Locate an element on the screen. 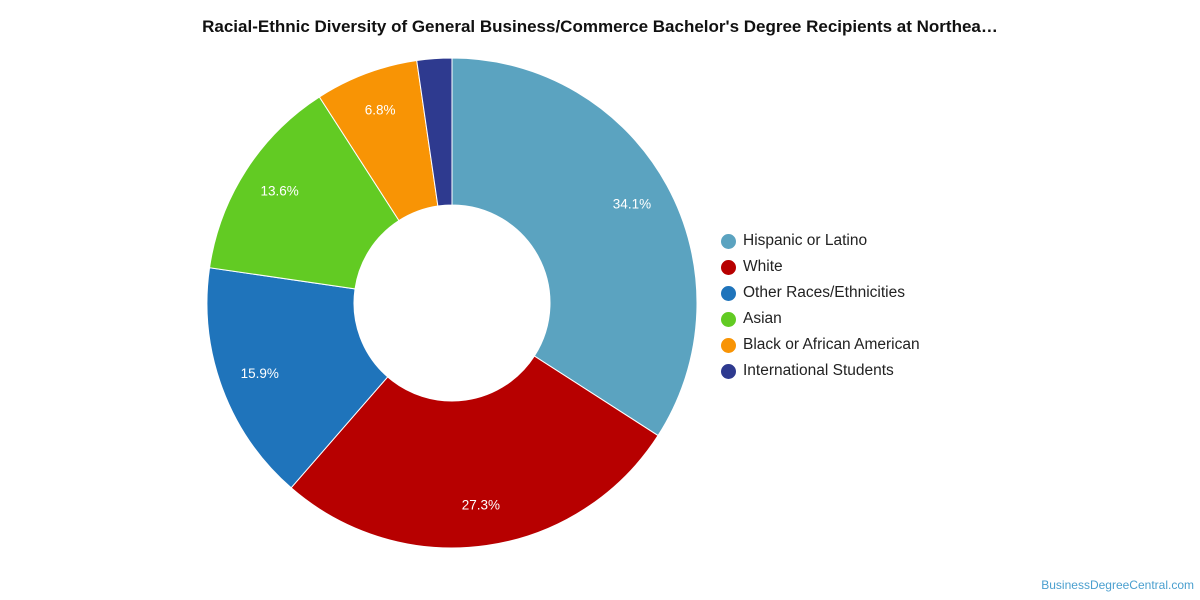 The image size is (1200, 600). legend-item: International Students is located at coordinates (820, 371).